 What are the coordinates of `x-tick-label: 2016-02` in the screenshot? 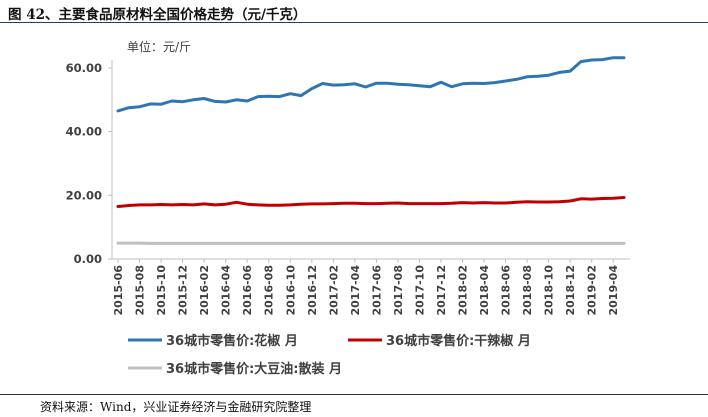 It's located at (204, 290).